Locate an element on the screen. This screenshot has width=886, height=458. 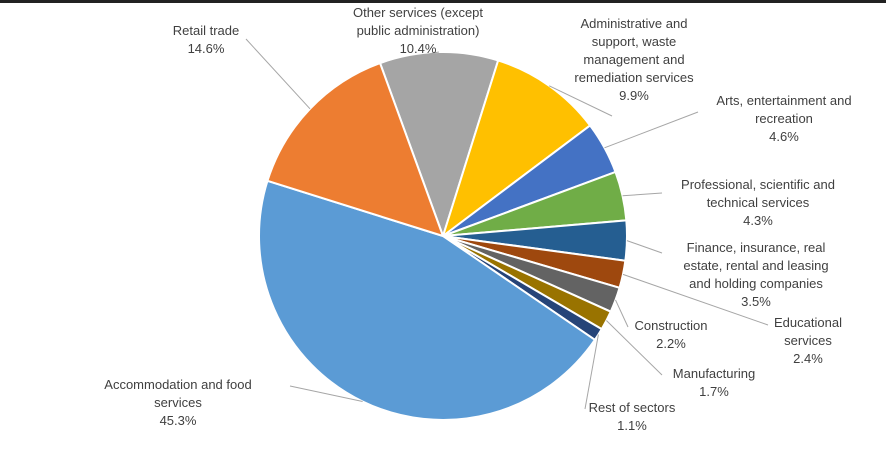
slice-name-line: Construction is located at coordinates (671, 325).